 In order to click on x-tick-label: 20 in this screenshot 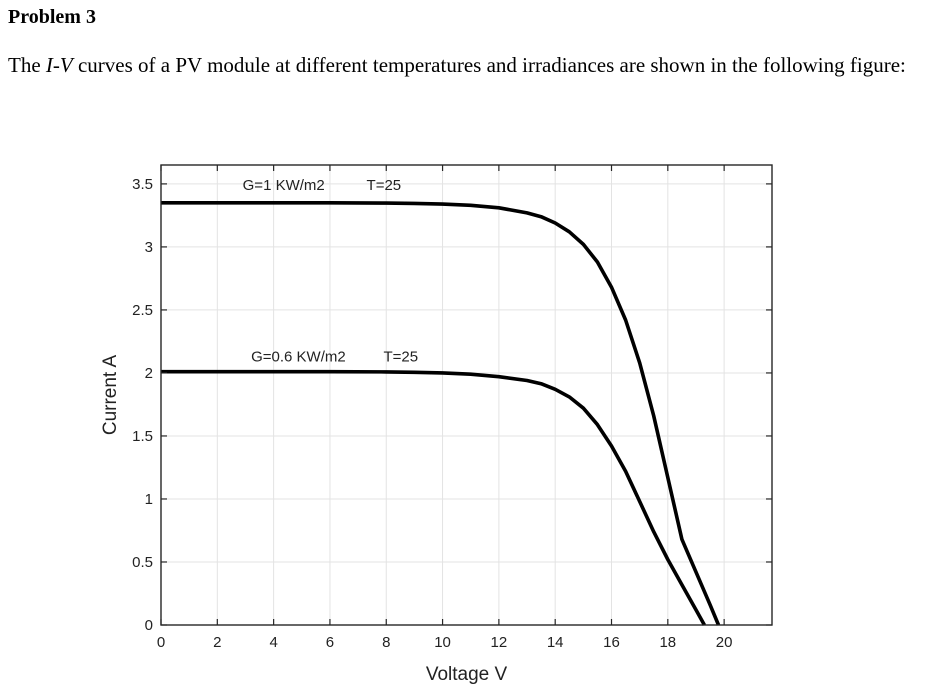, I will do `click(724, 642)`.